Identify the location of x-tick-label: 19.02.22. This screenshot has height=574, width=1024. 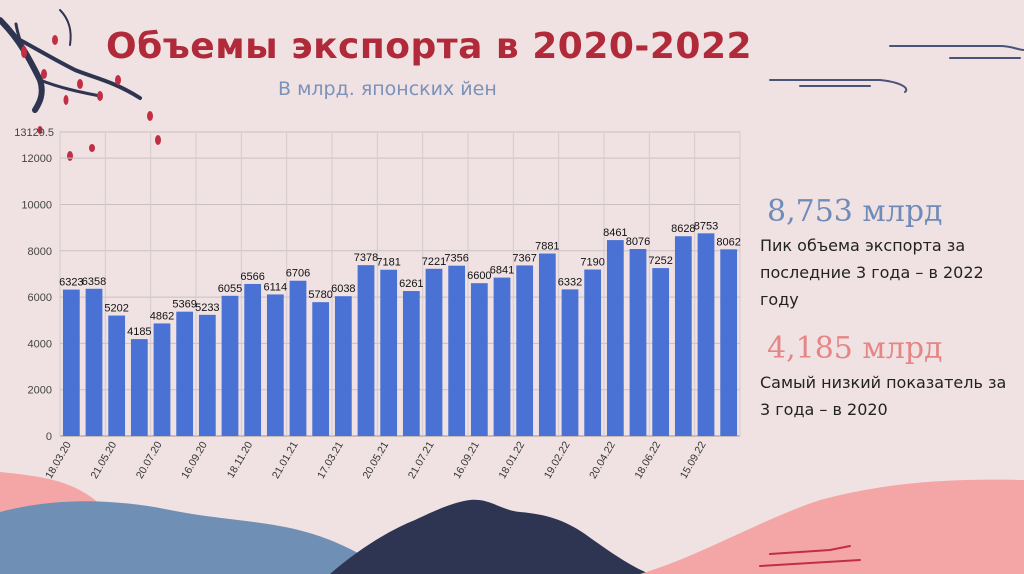
(557, 460).